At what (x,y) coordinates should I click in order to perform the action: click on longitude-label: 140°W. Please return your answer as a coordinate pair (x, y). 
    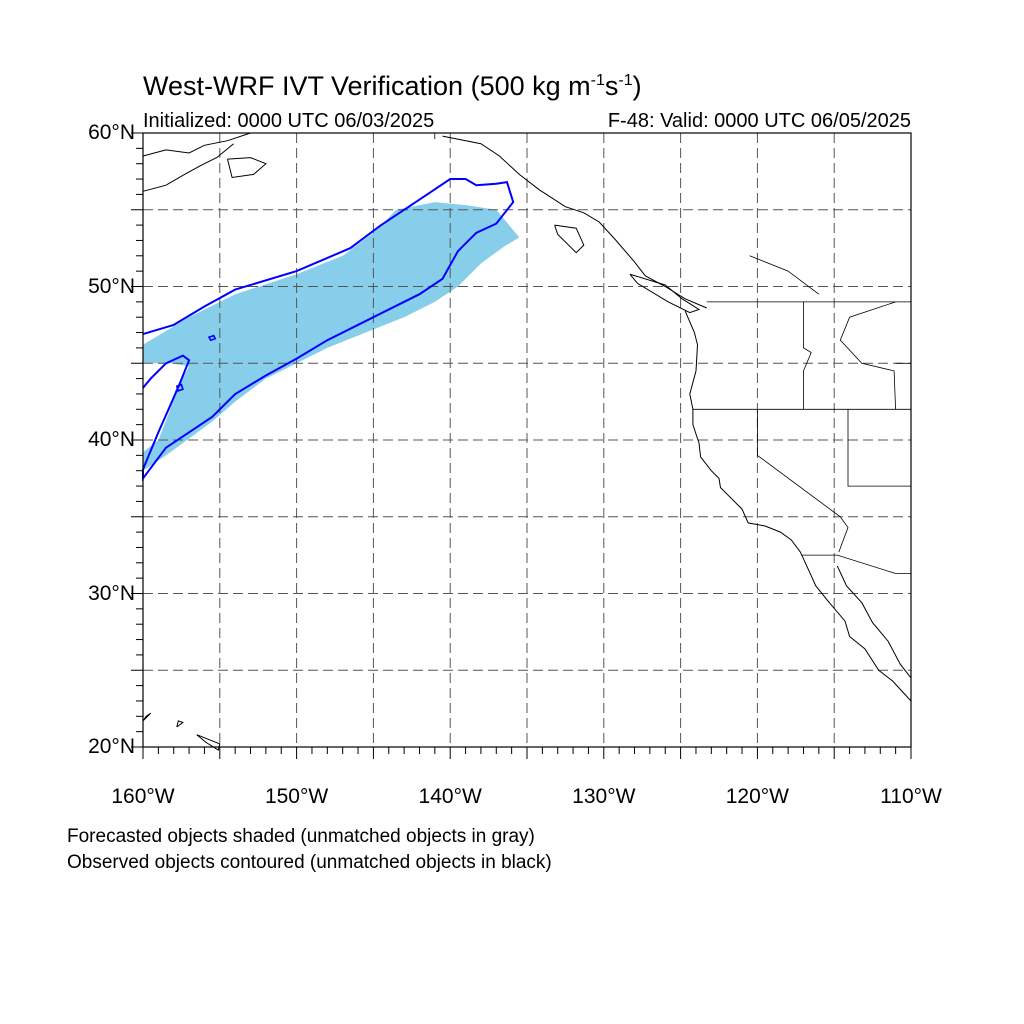
    Looking at the image, I should click on (450, 796).